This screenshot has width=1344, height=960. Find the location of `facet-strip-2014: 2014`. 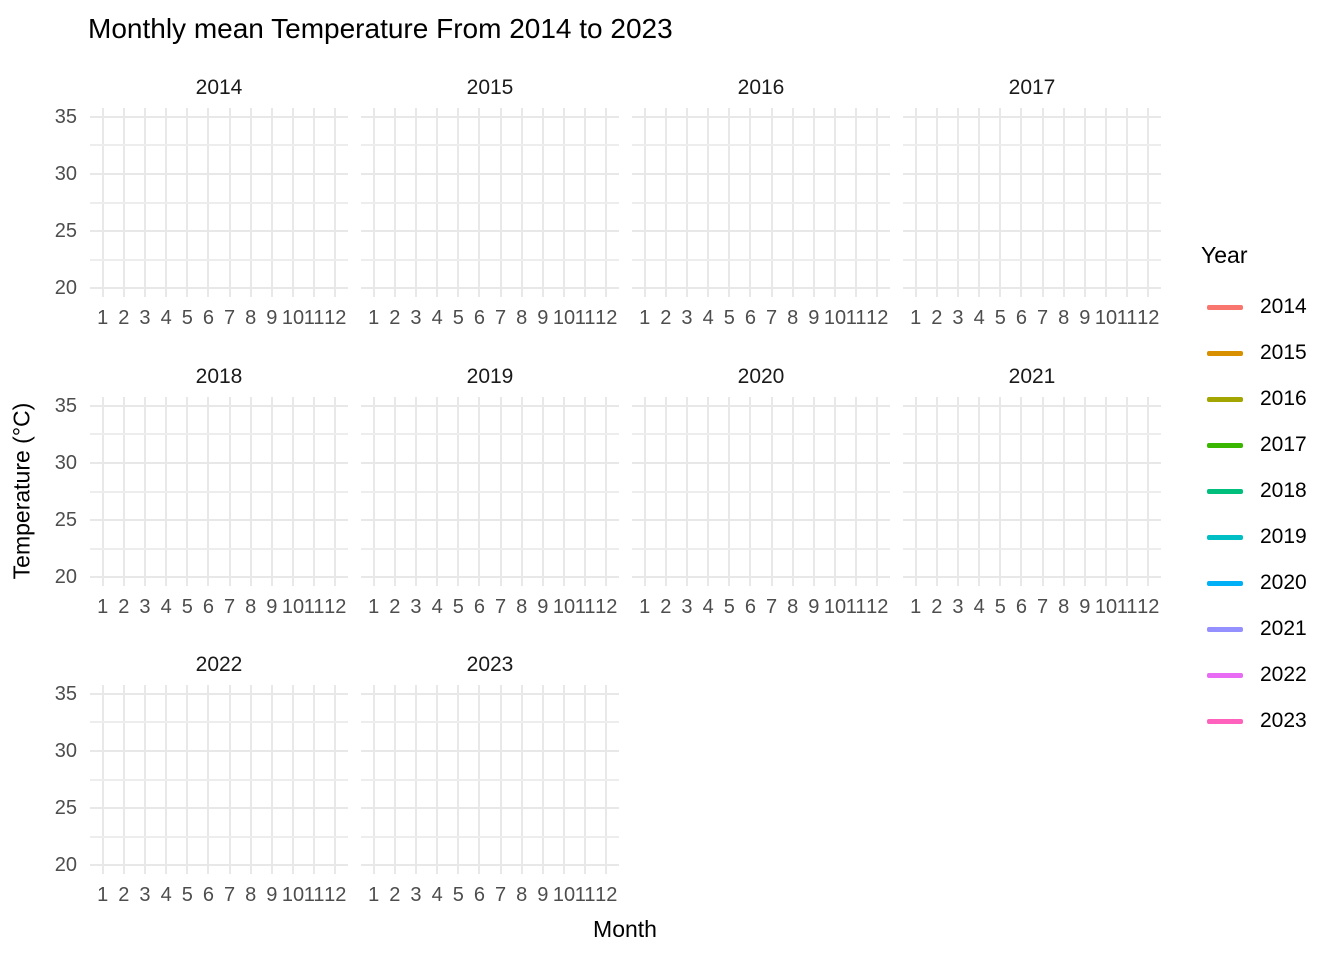

facet-strip-2014: 2014 is located at coordinates (219, 87).